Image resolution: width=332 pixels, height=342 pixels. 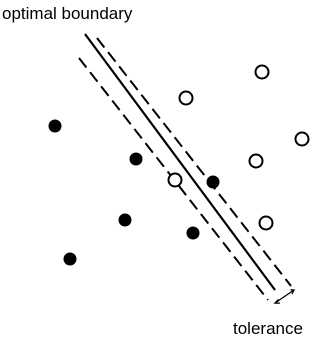 I want to click on boundary-label: optimal boundary, so click(x=67, y=13).